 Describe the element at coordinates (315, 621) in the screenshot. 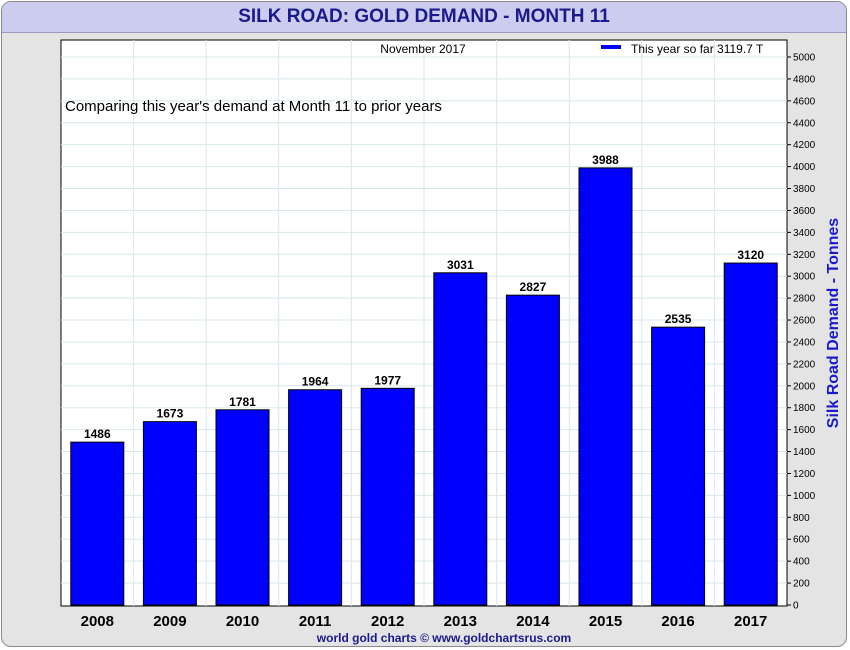

I see `x-tick-label-2011: 2011` at that location.